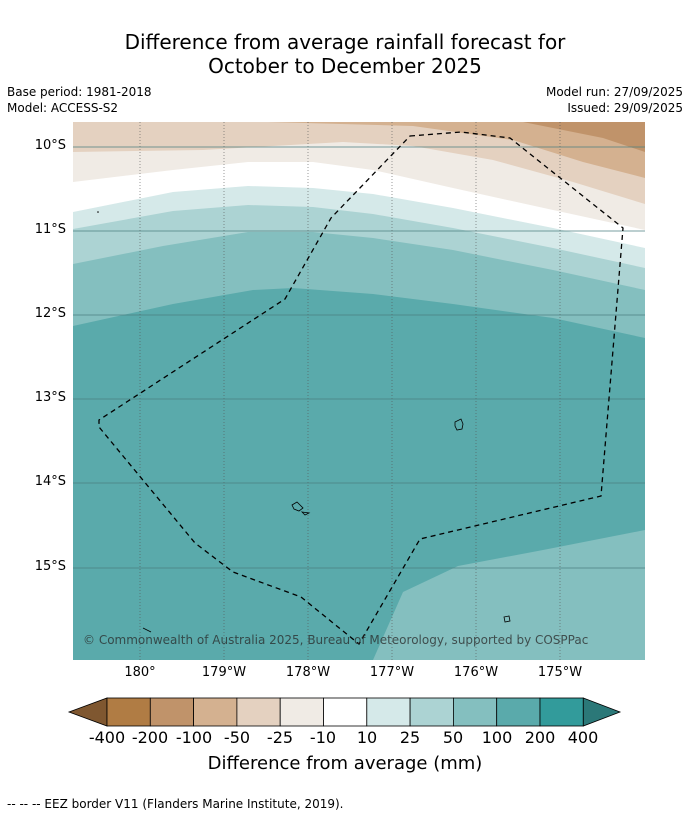  What do you see at coordinates (50, 566) in the screenshot?
I see `lat-label-15s: 15°S` at bounding box center [50, 566].